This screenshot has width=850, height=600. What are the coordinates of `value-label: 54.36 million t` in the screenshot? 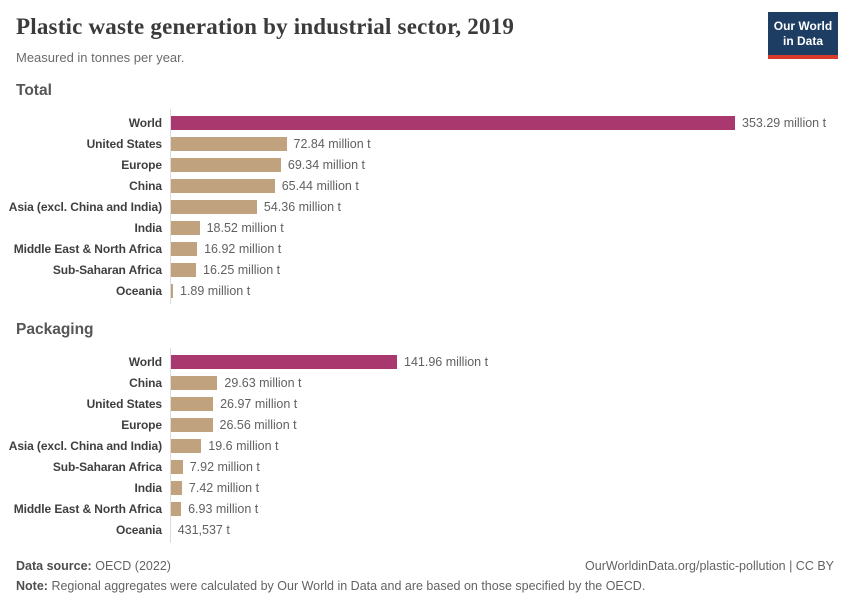 It's located at (302, 206).